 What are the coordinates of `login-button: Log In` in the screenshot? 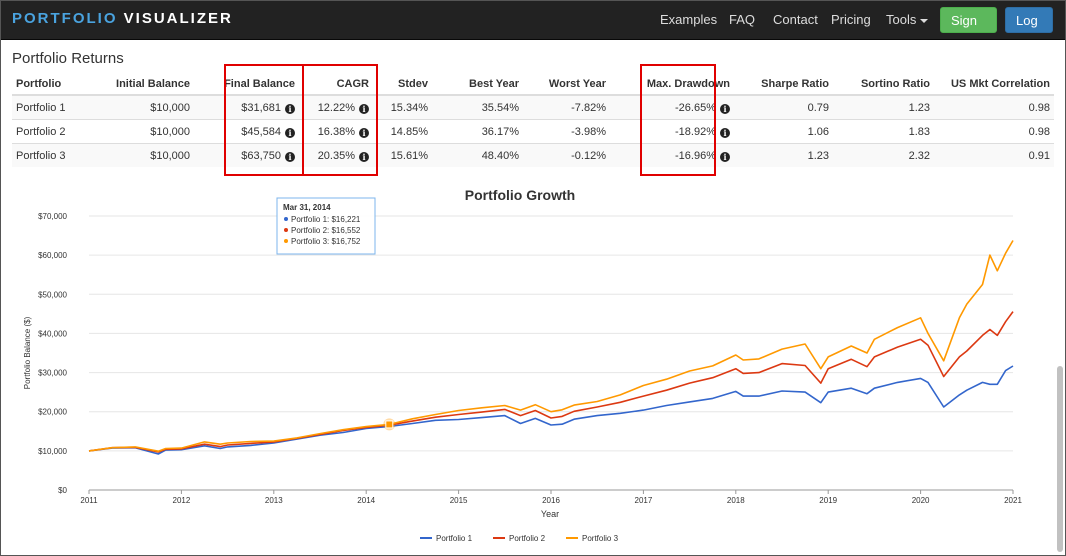 It's located at (1029, 30).